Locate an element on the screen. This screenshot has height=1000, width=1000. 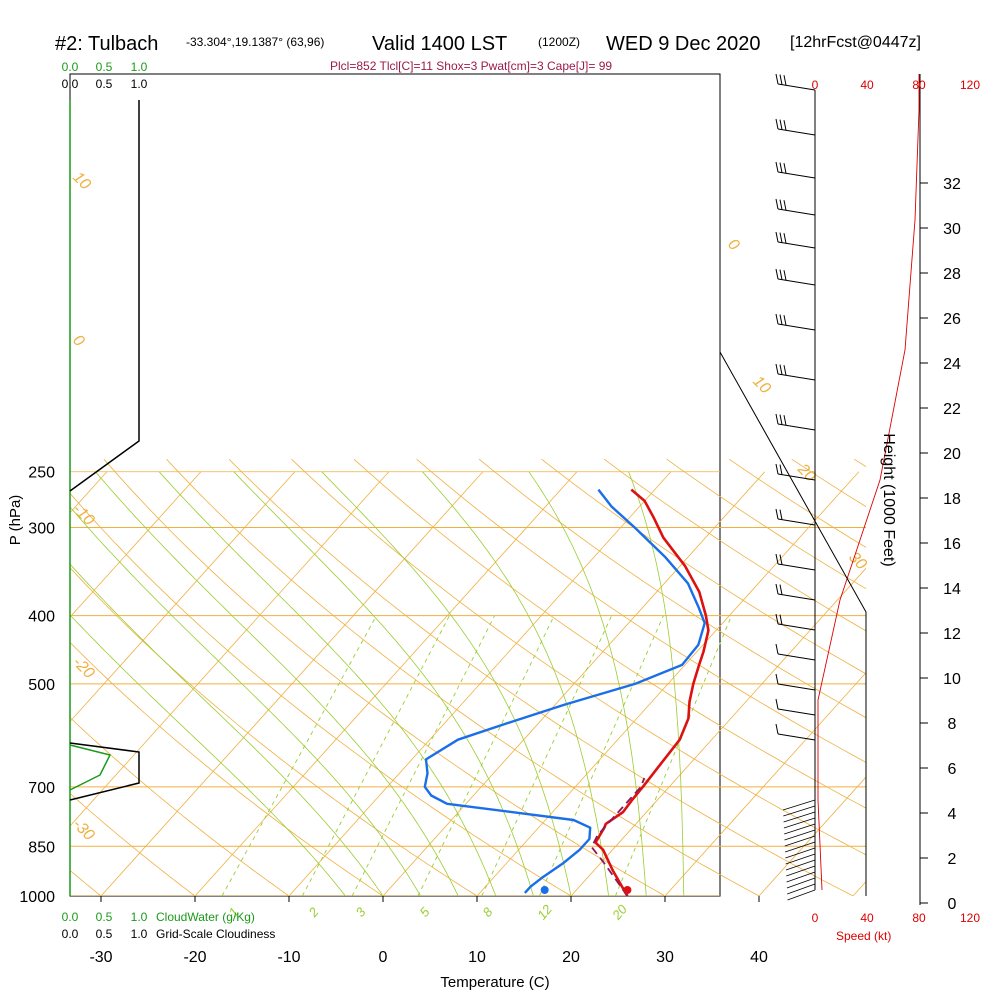
forecast-info: [12hrFcst@0447z] is located at coordinates (855, 42).